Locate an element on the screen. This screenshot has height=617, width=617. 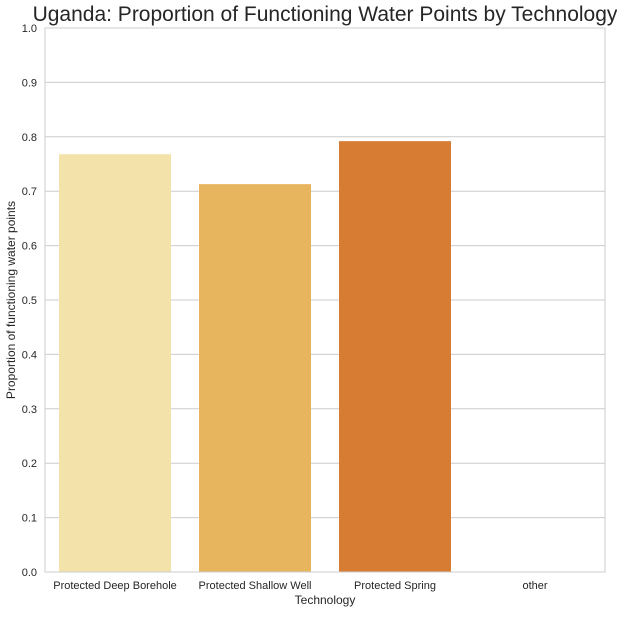
x-tick-label: Protected Deep Borehole is located at coordinates (115, 586).